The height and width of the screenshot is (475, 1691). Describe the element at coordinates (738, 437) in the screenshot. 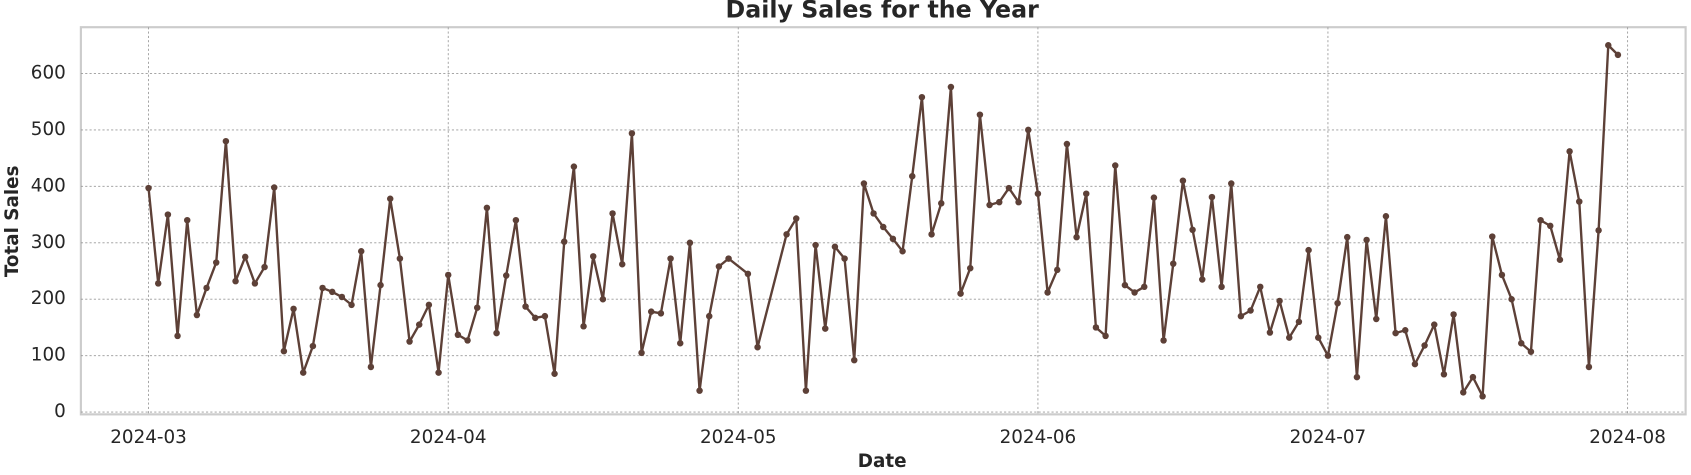

I see `x-tick-label: 2024-05` at that location.